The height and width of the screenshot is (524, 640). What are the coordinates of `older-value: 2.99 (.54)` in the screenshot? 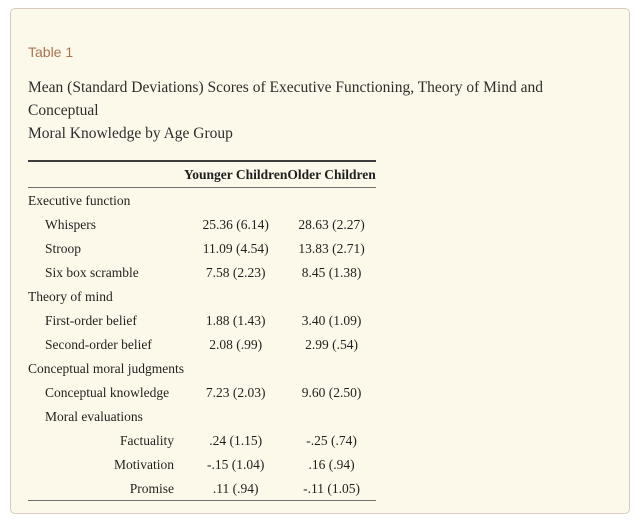 It's located at (331, 344).